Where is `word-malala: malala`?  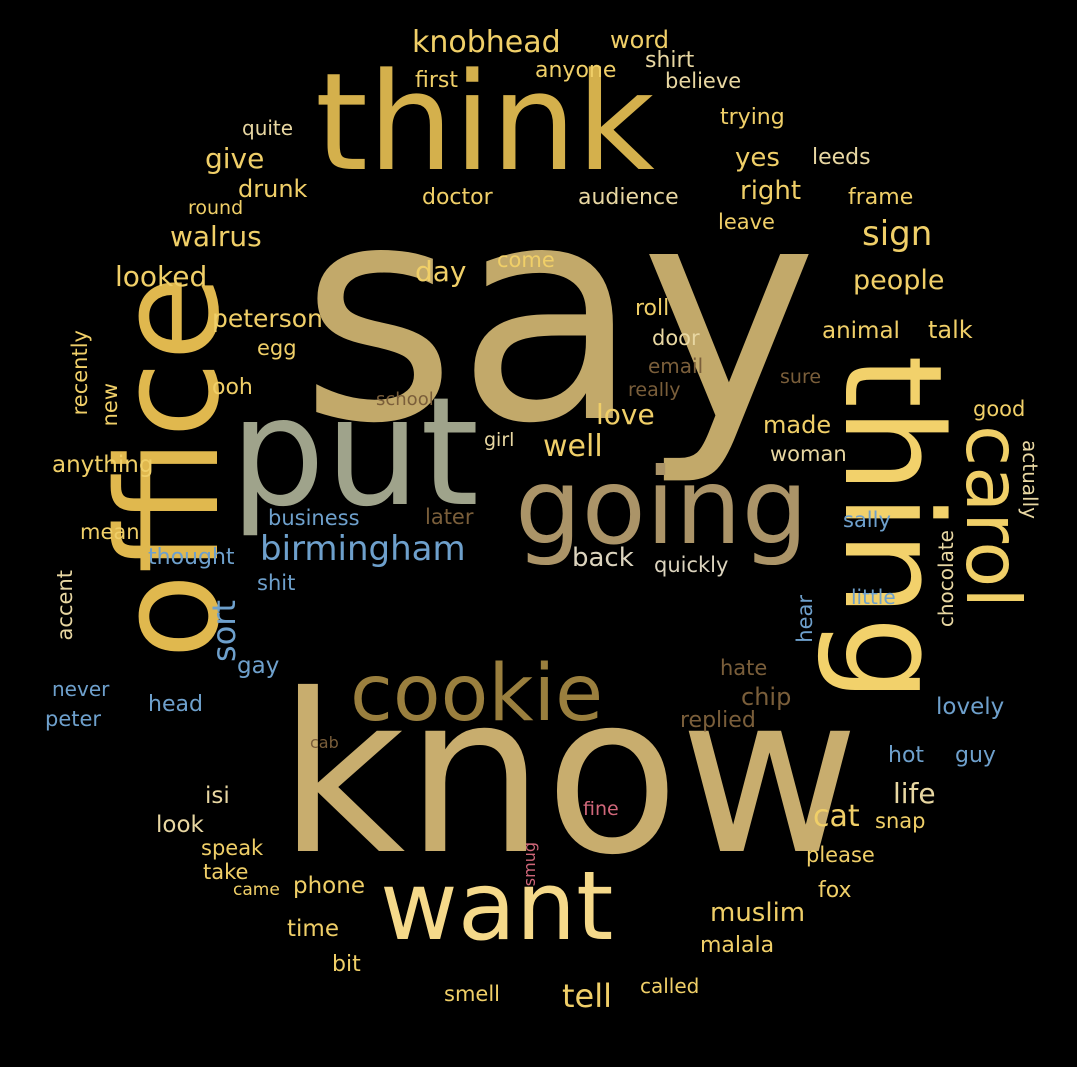 word-malala: malala is located at coordinates (737, 945).